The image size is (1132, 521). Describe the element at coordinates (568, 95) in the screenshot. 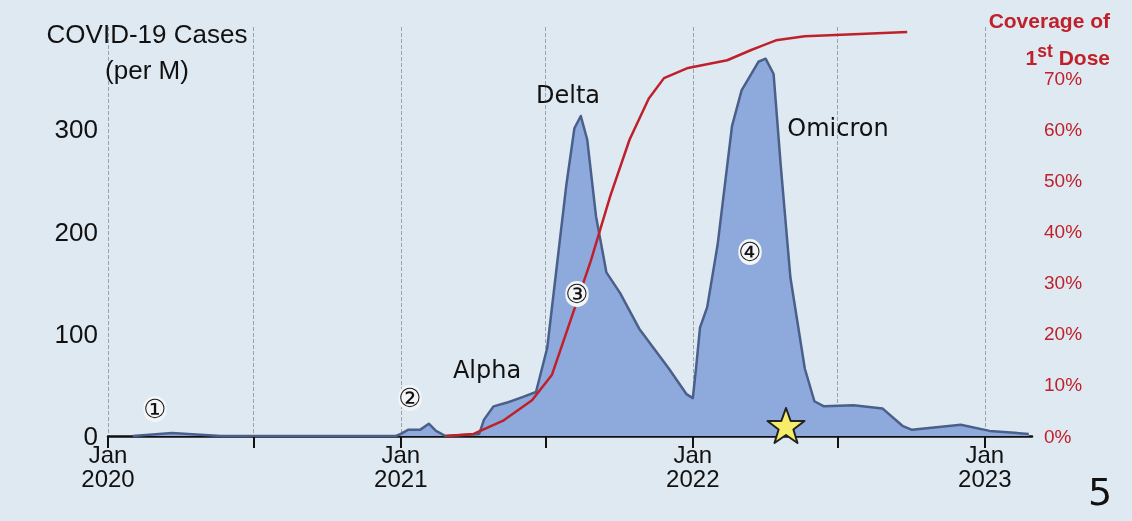

I see `annotation: Delta` at that location.